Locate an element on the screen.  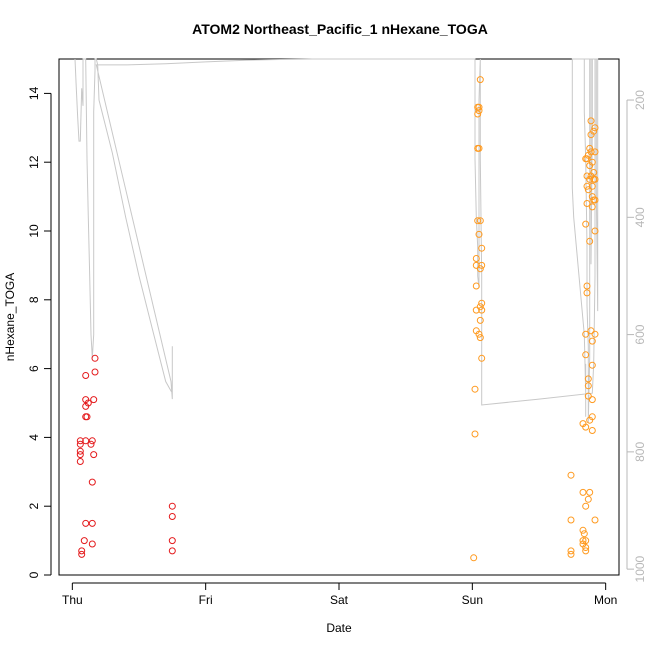
y-tick-label: 6 is located at coordinates (34, 368).